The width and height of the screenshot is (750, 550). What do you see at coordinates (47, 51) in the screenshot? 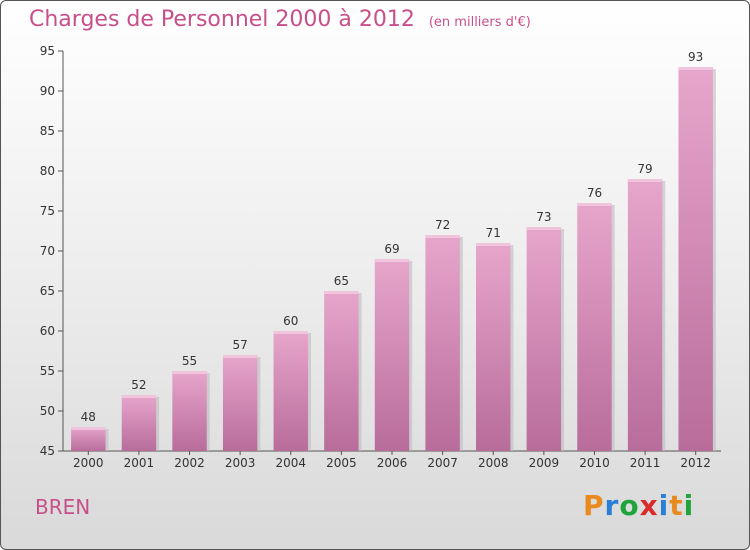
I see `y-tick-label: 95` at bounding box center [47, 51].